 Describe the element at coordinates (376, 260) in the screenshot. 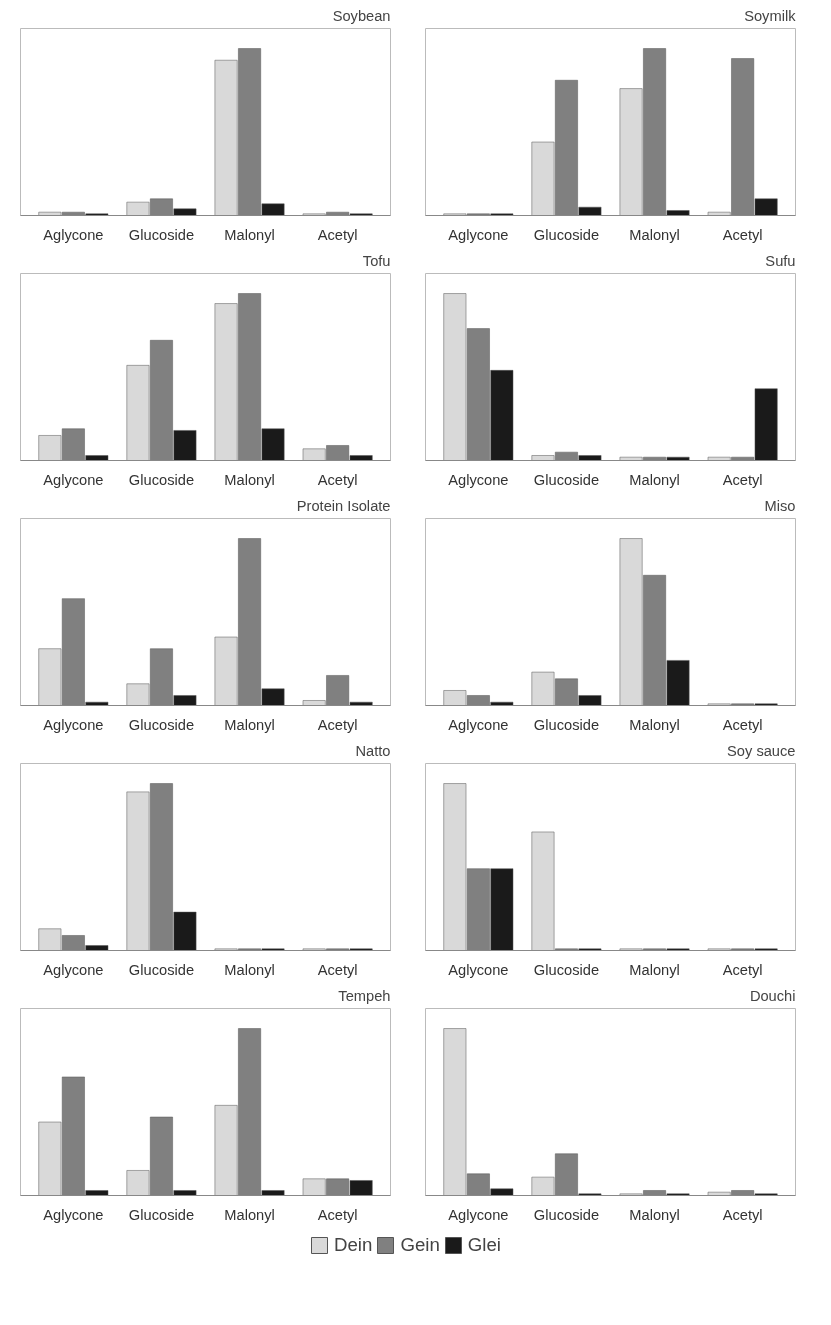

I see `chart-title: Tofu` at that location.